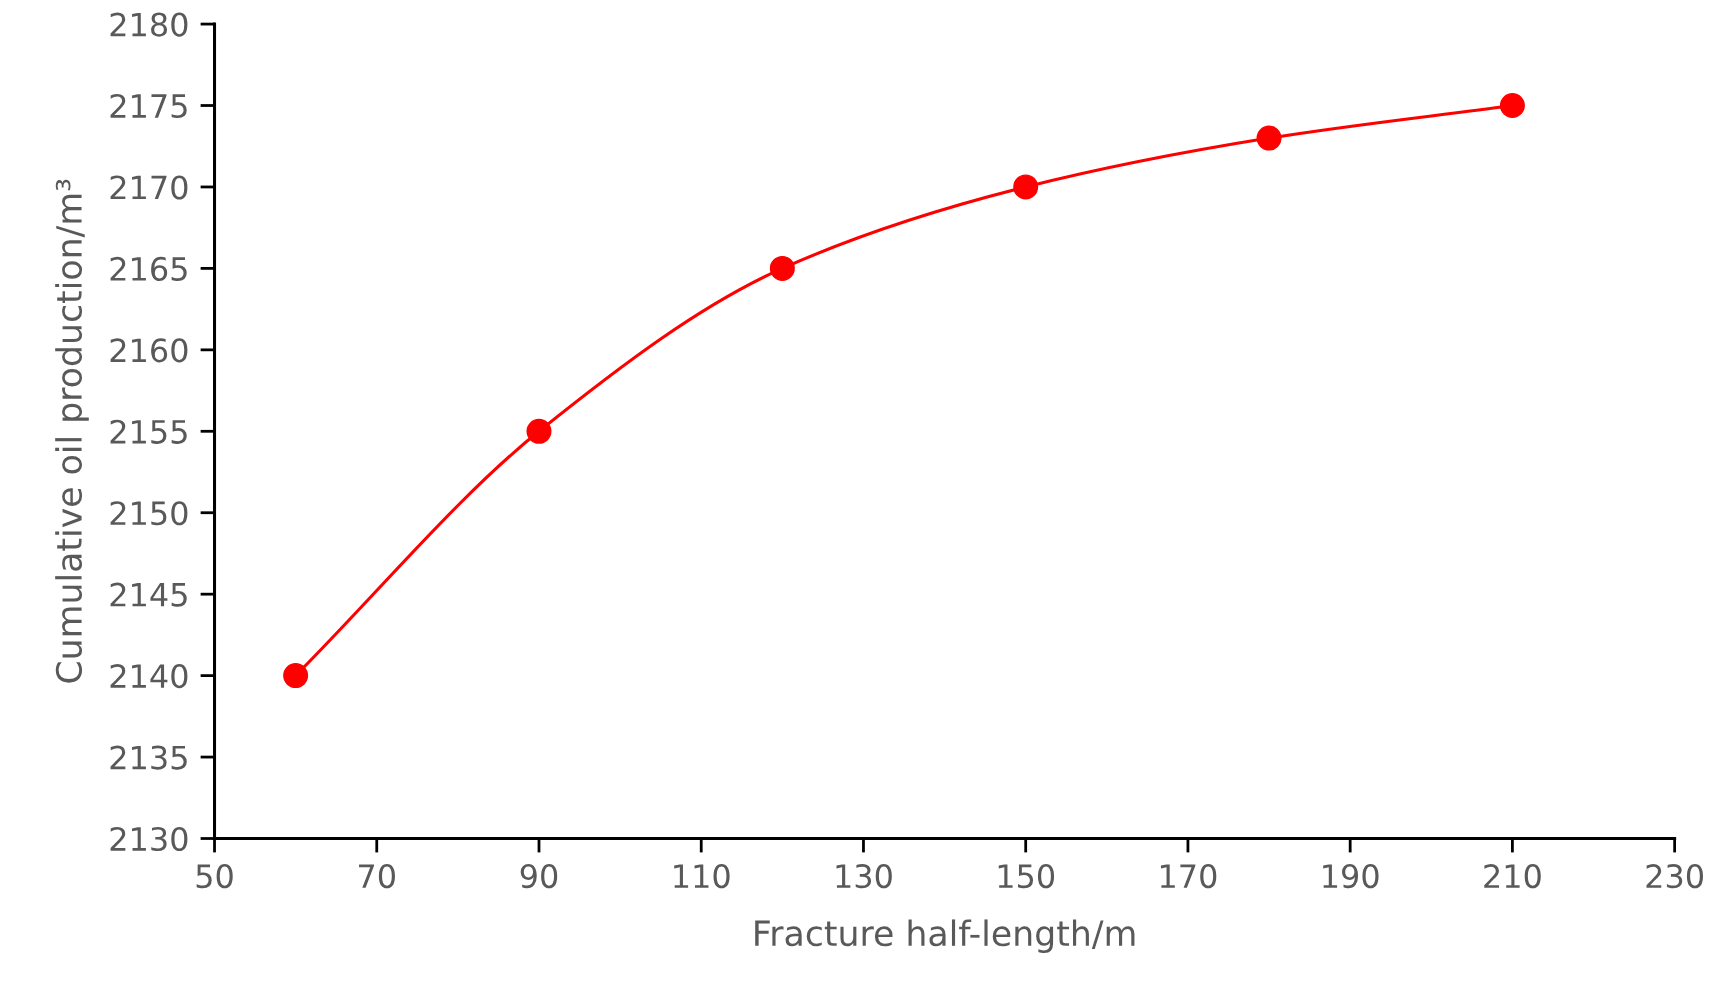 This screenshot has height=1003, width=1730. I want to click on y-tick-label: 2160, so click(149, 350).